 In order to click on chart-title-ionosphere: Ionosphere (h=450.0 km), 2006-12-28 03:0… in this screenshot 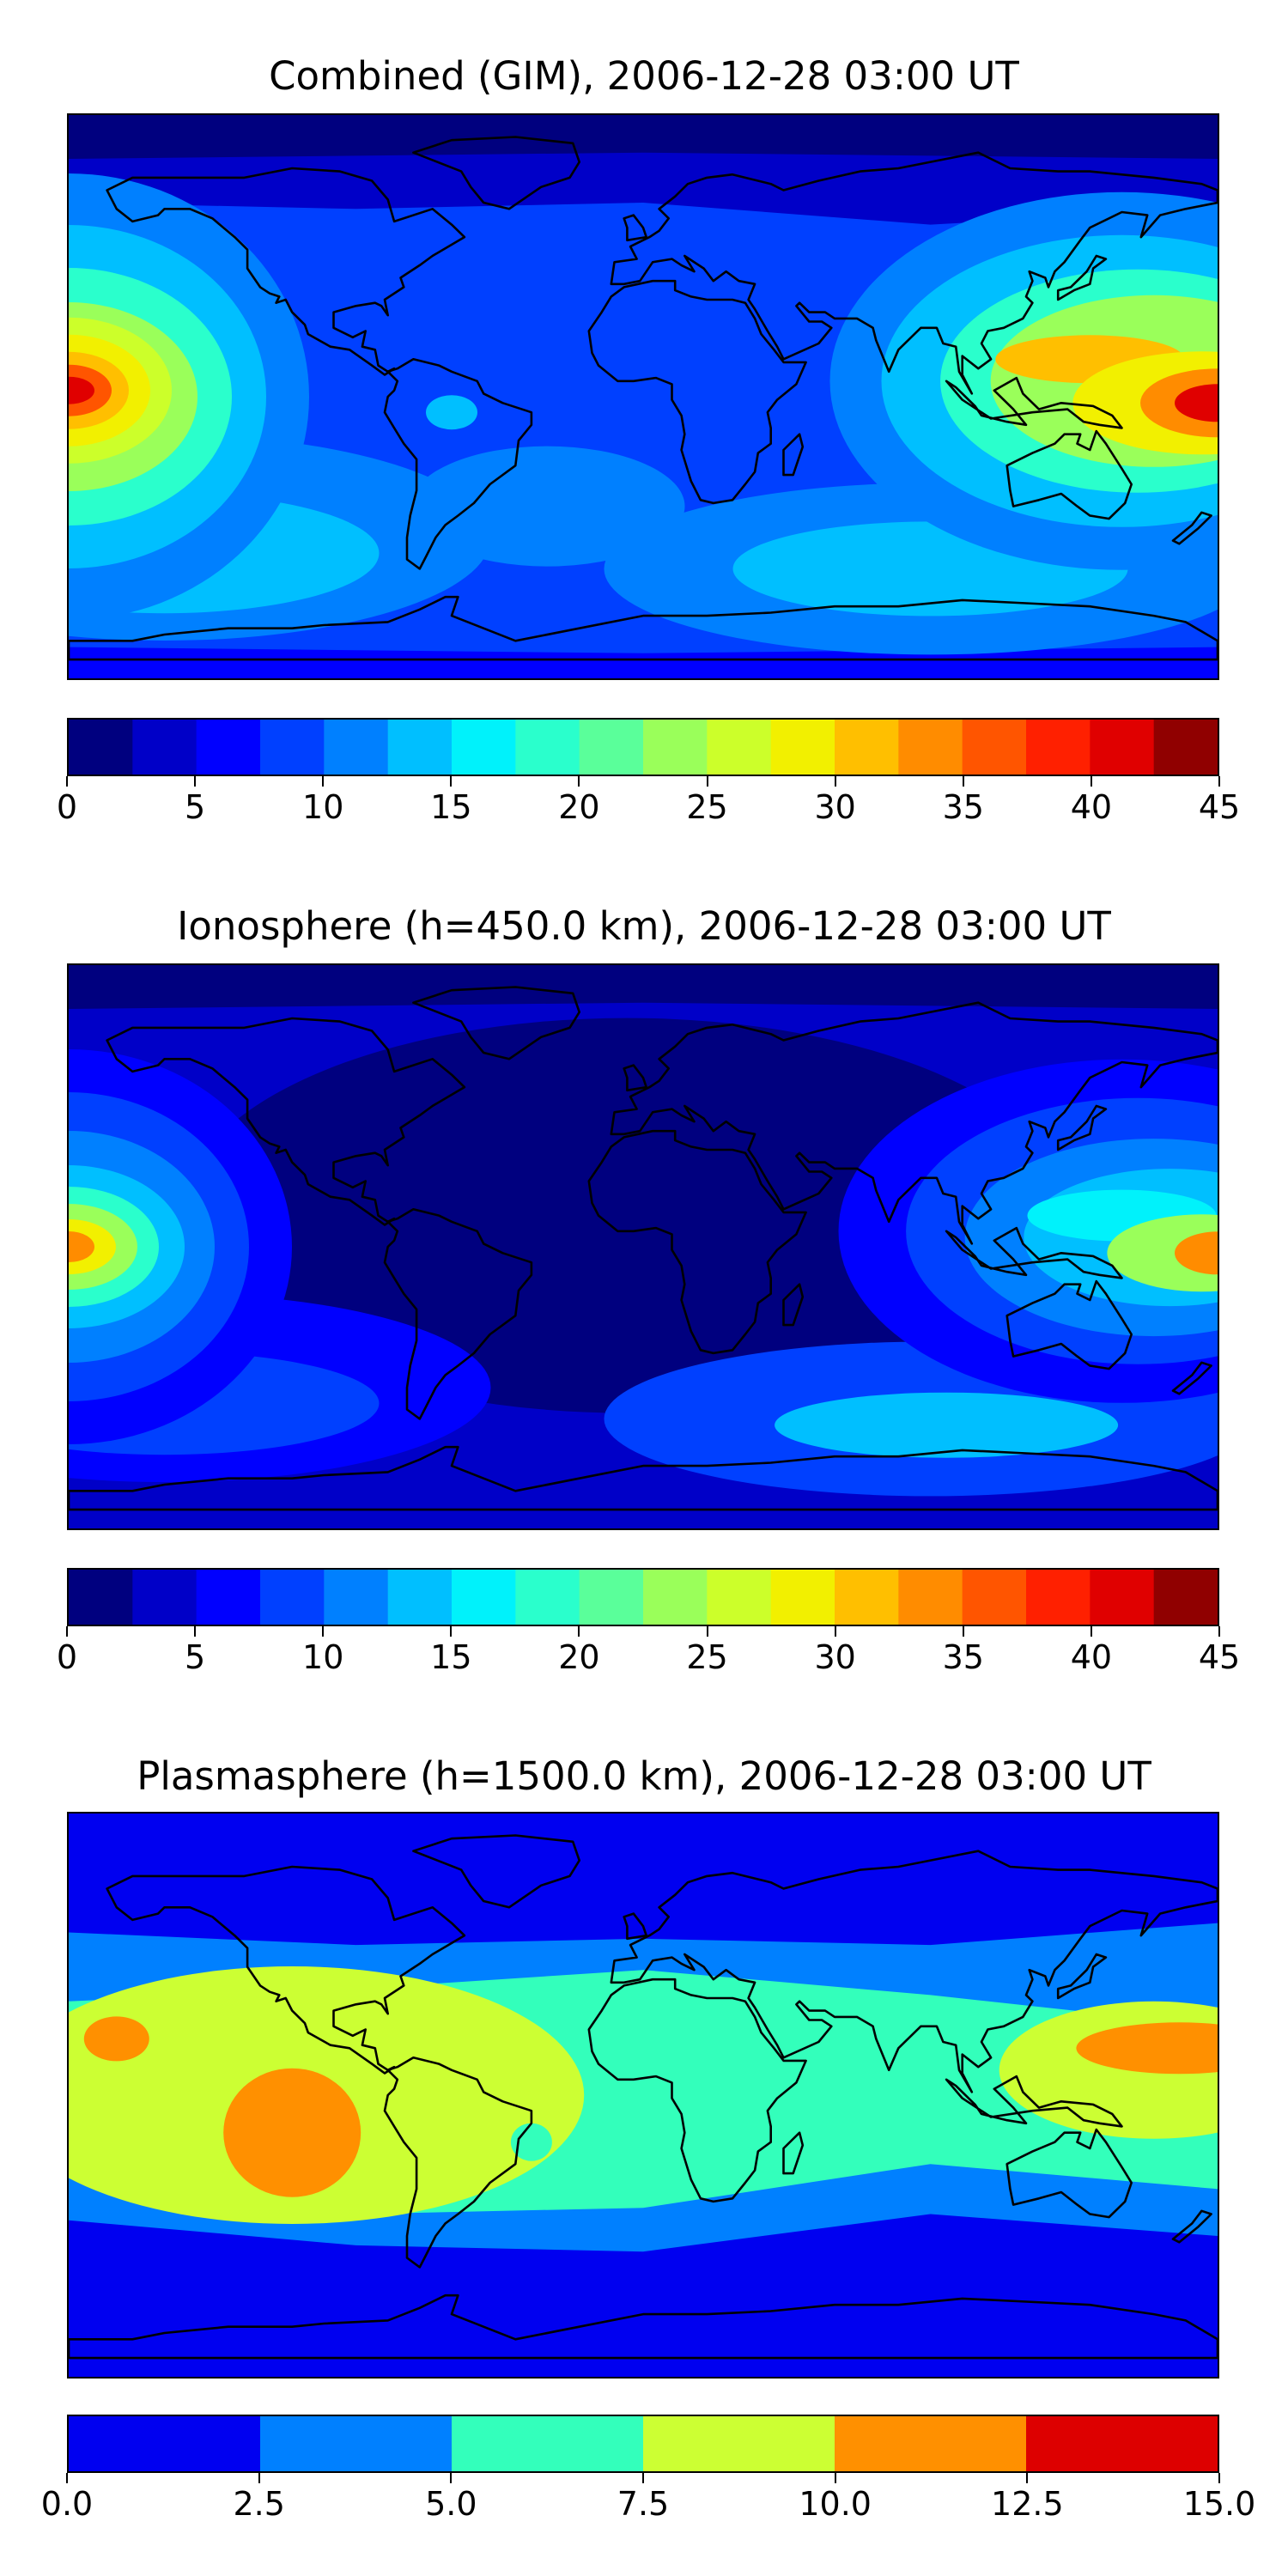, I will do `click(644, 926)`.